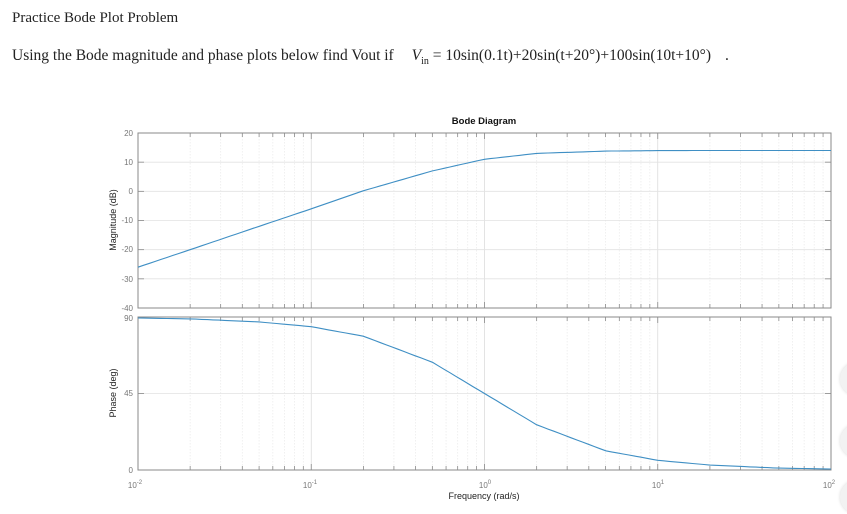 The width and height of the screenshot is (847, 514). I want to click on vin-subscript: in, so click(425, 62).